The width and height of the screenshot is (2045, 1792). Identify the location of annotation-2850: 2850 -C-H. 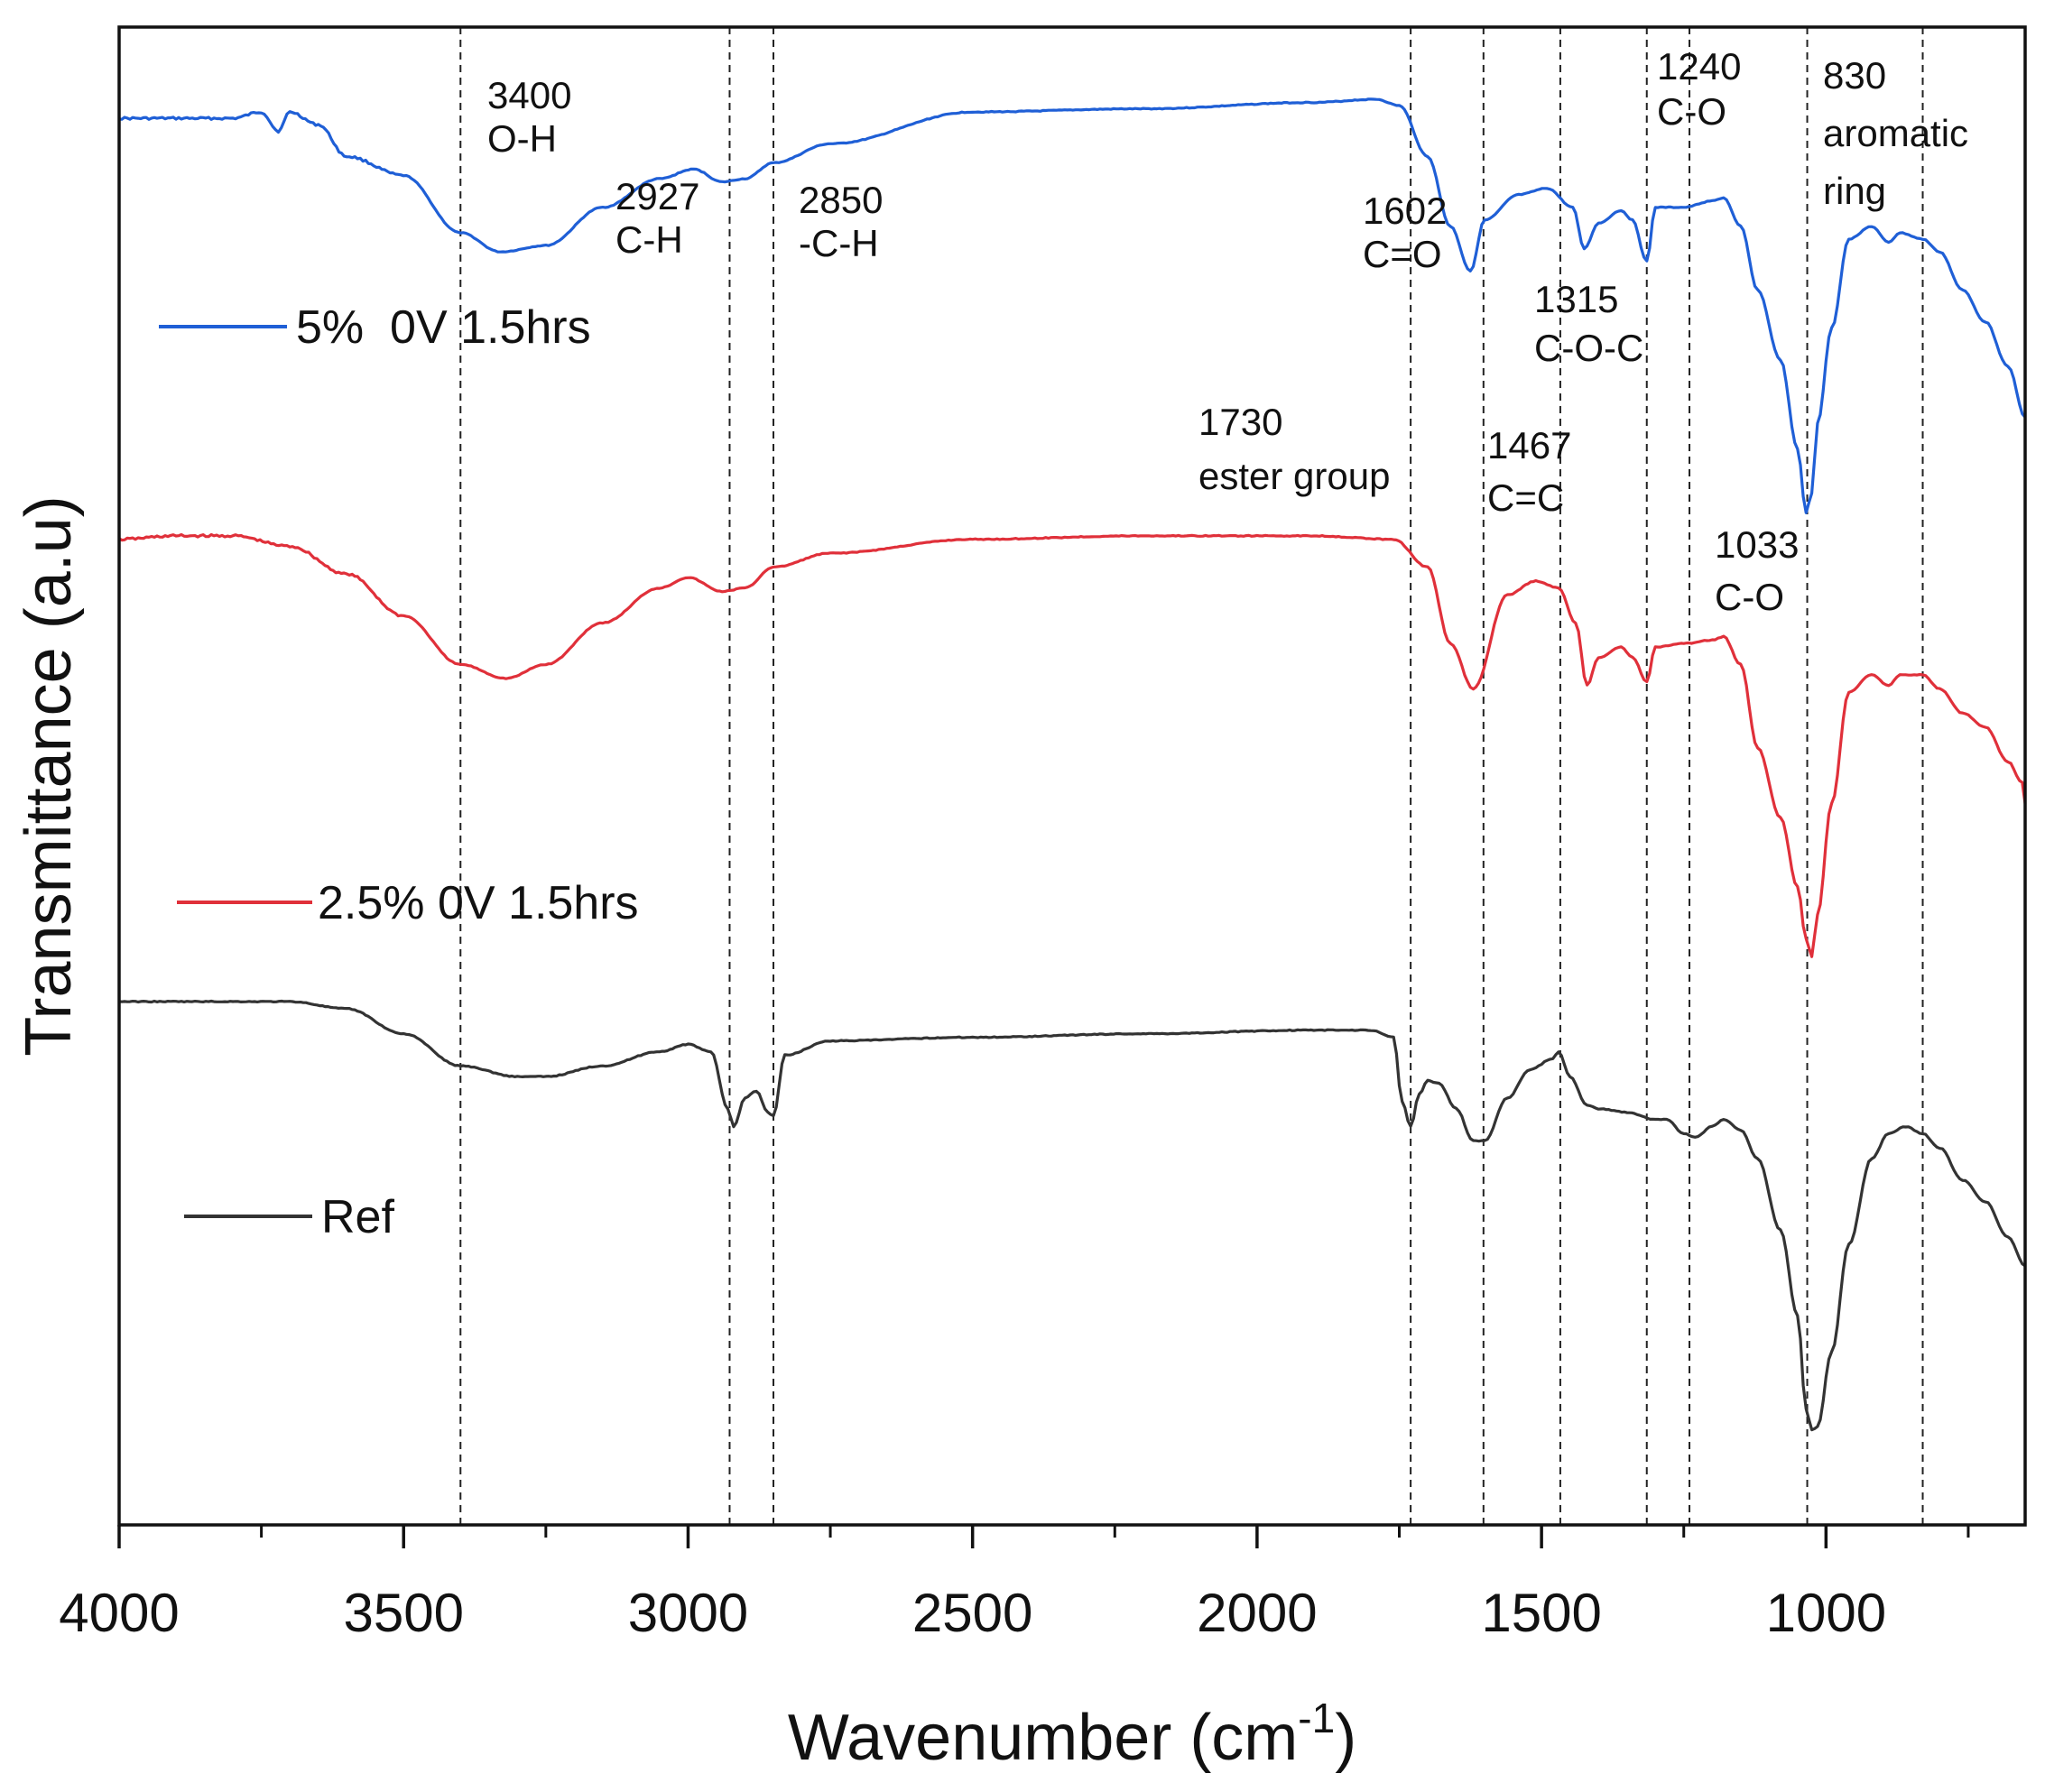
(846, 222).